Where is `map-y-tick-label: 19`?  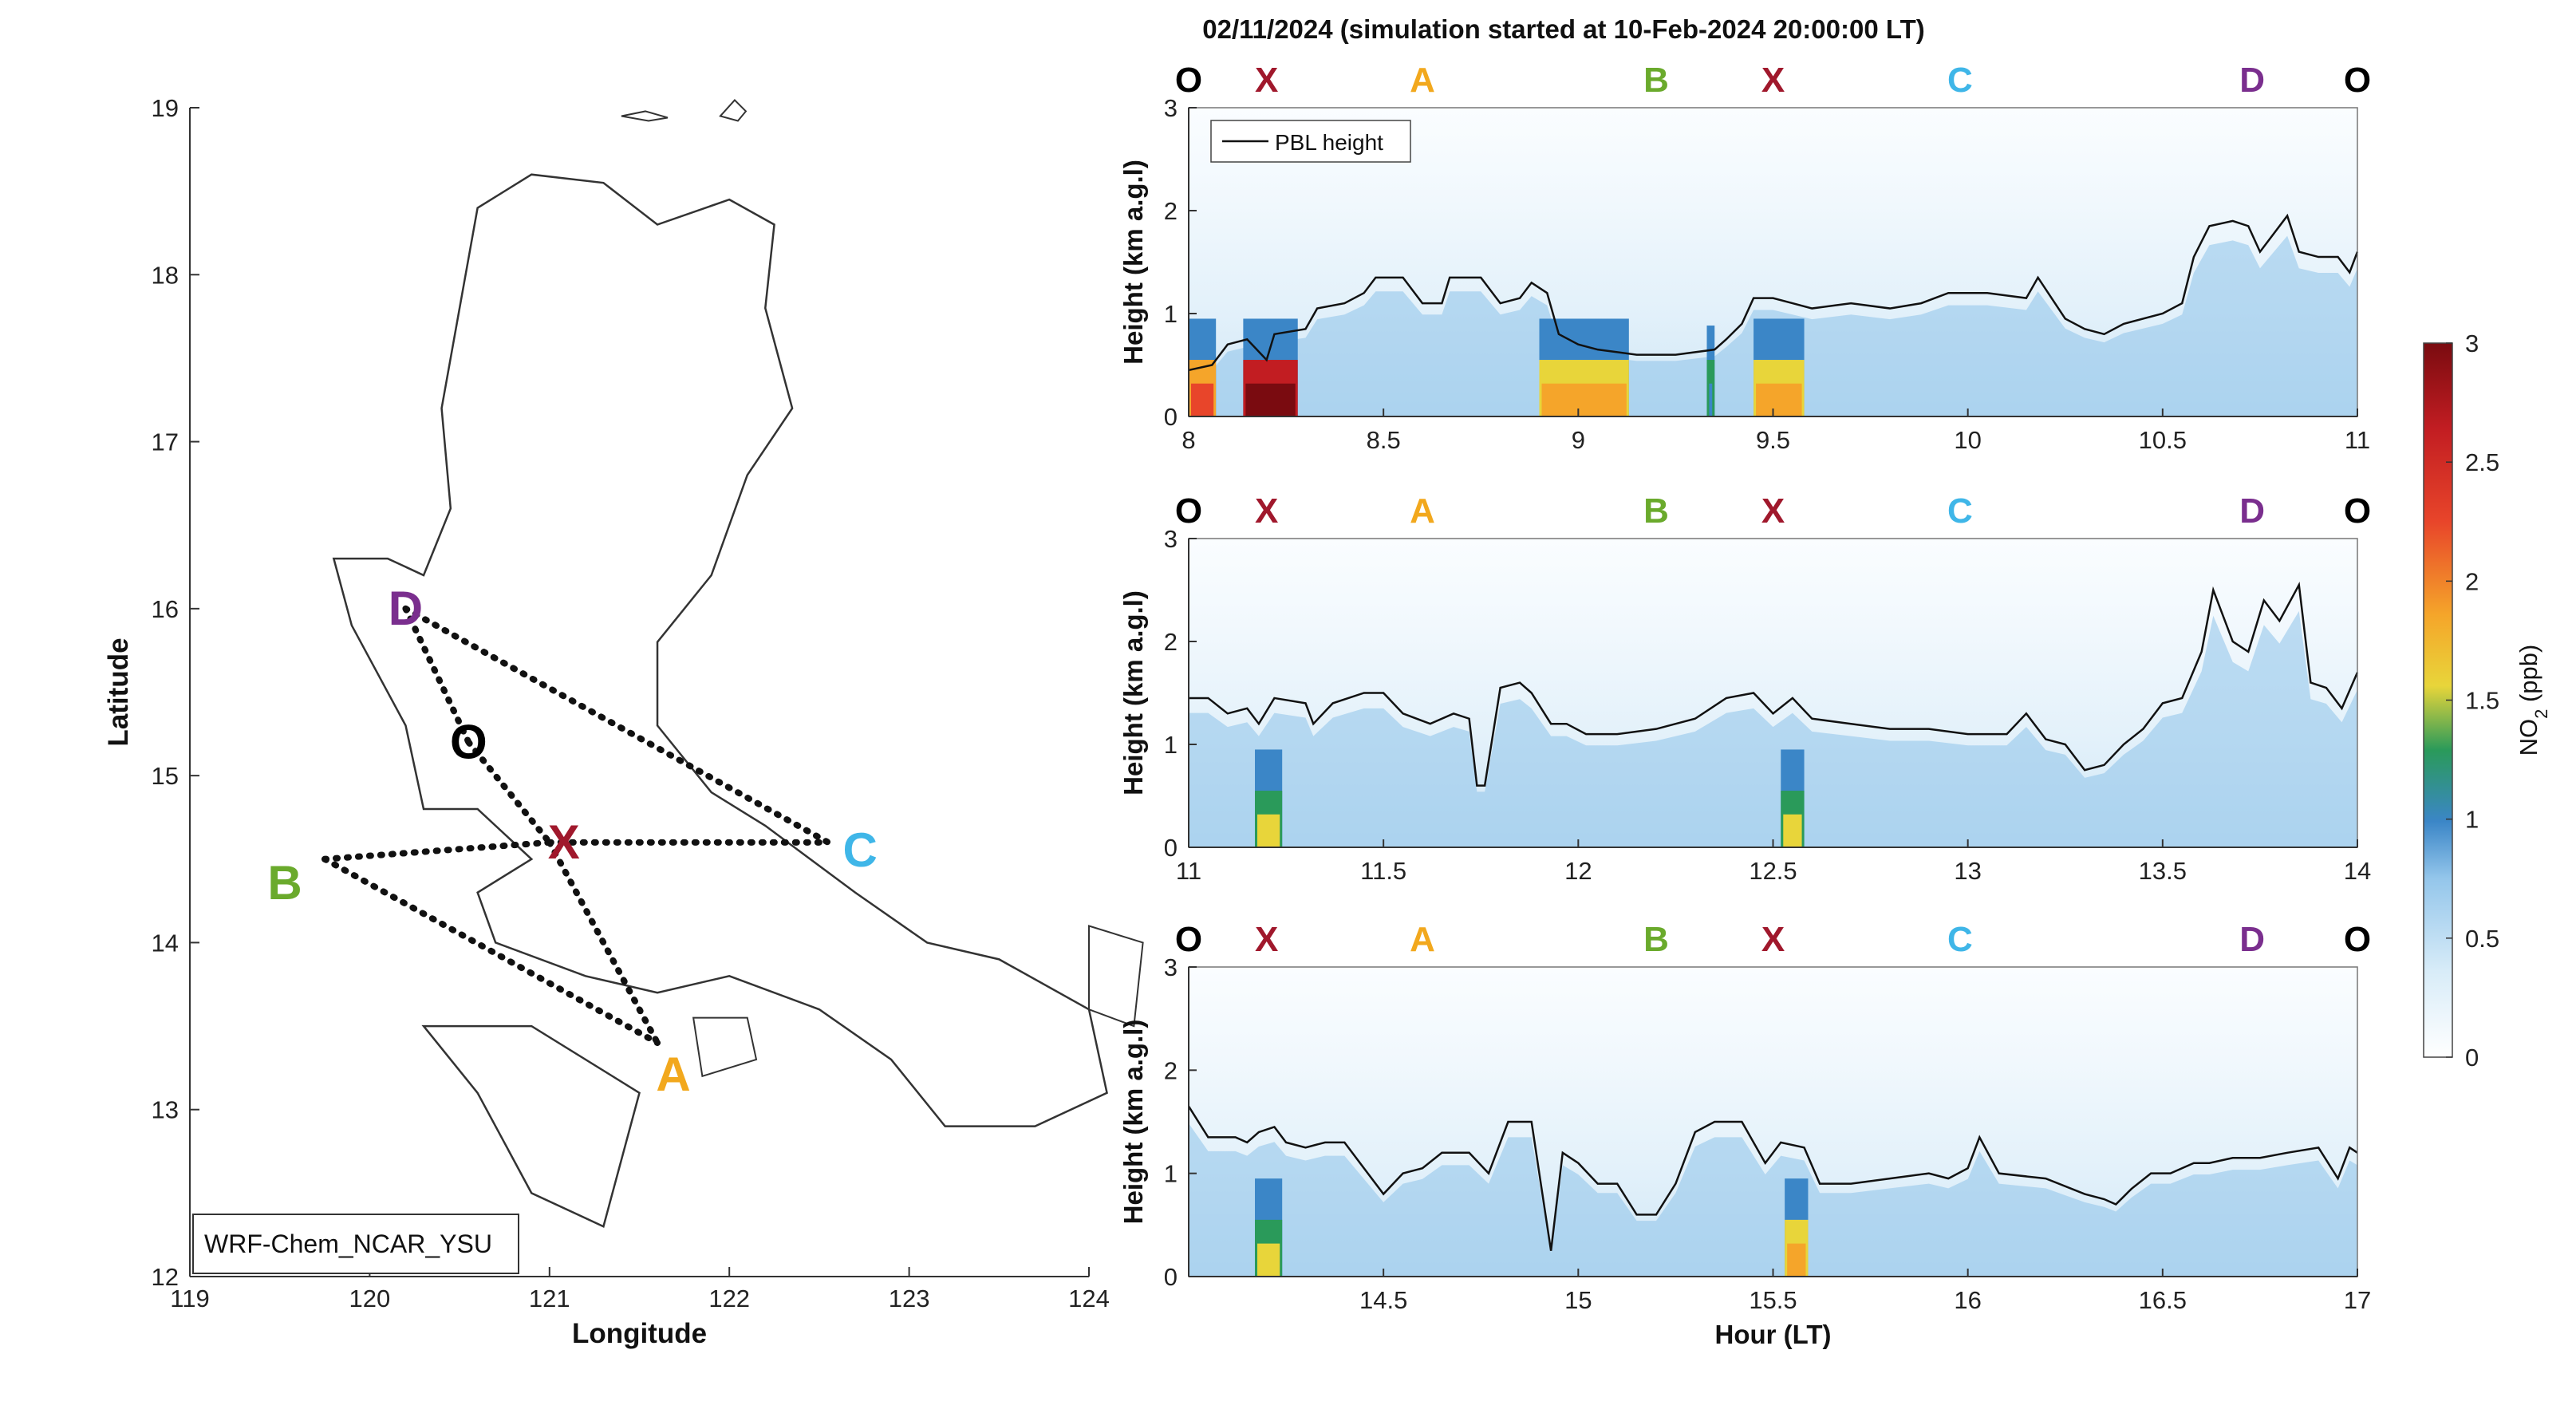 map-y-tick-label: 19 is located at coordinates (166, 108).